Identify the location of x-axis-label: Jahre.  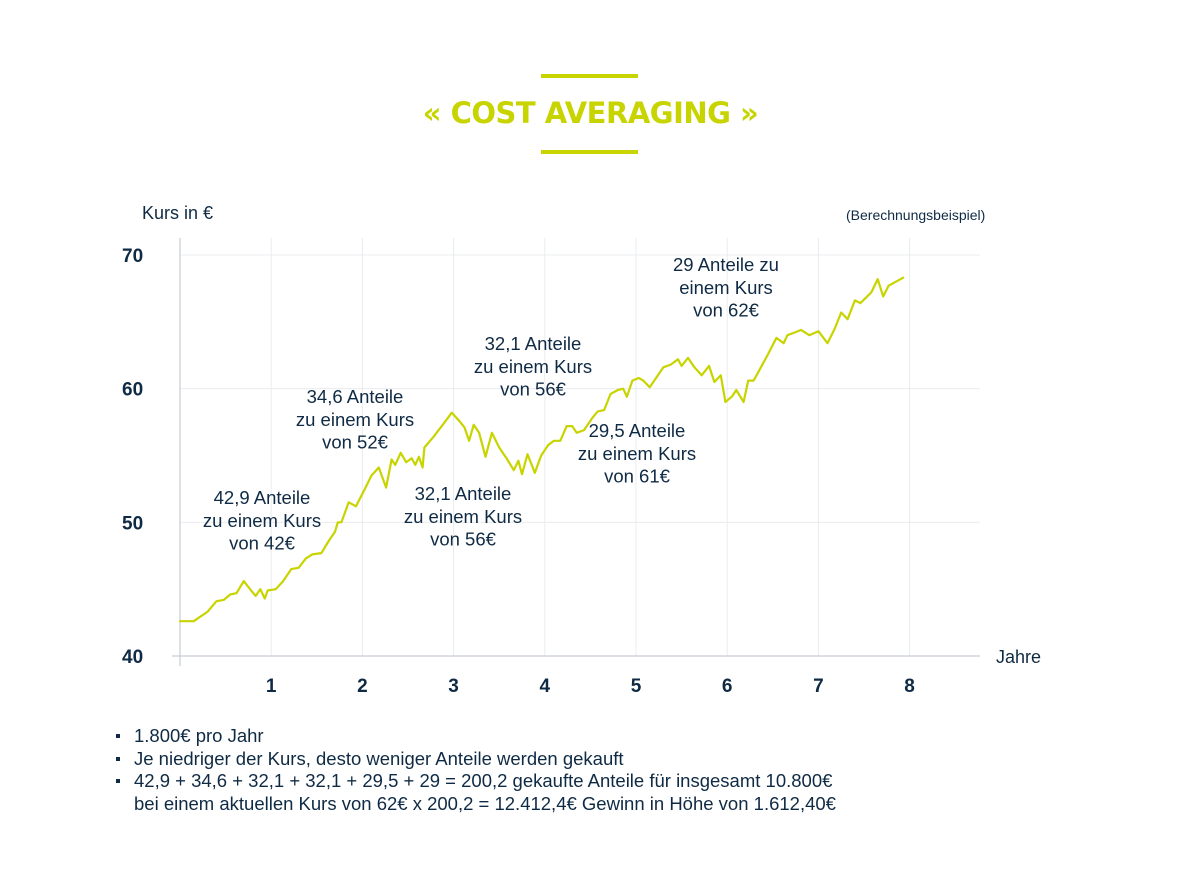
(1018, 657).